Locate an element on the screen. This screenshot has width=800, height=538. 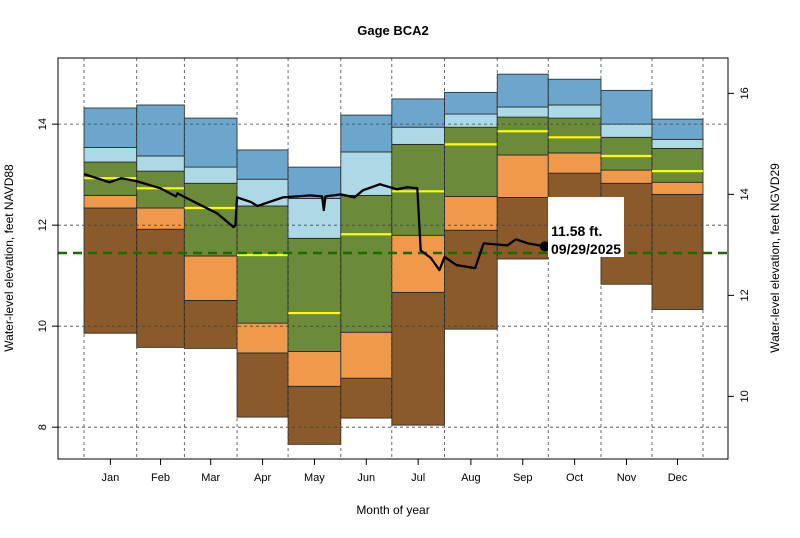
annotation-background is located at coordinates (586, 227).